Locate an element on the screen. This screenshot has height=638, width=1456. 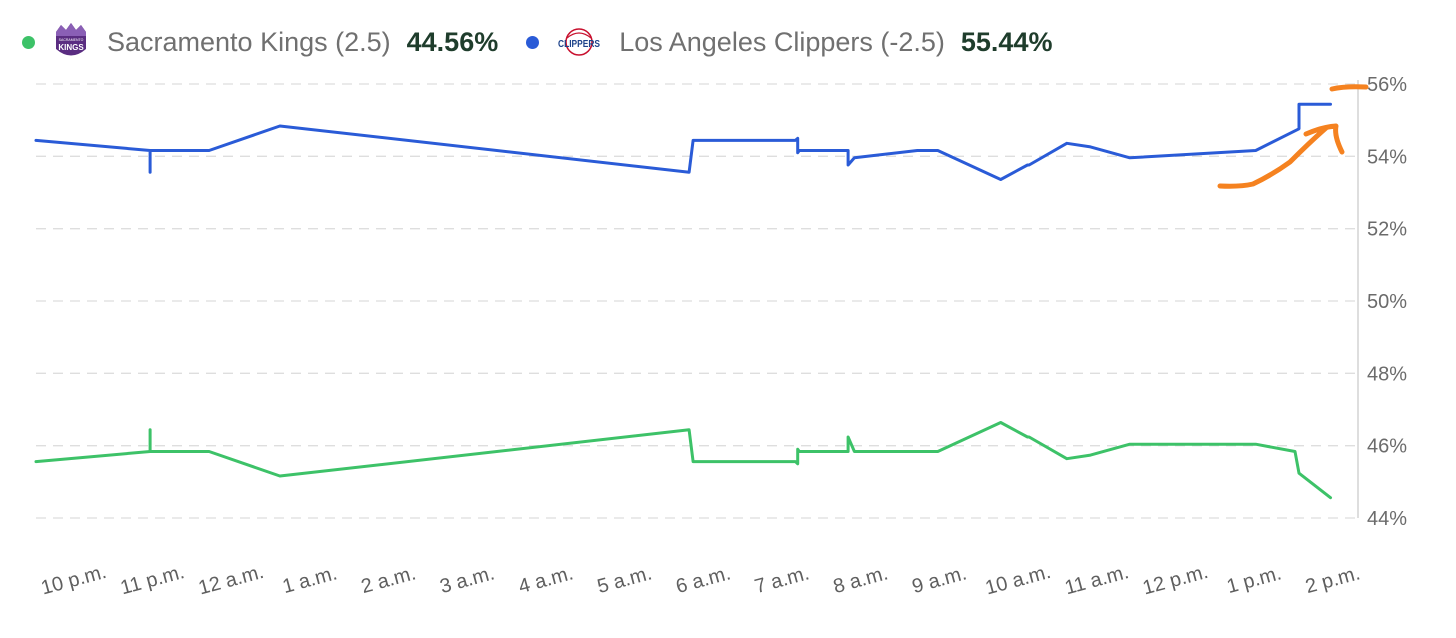
svg-text: CLIPPERS is located at coordinates (579, 44).